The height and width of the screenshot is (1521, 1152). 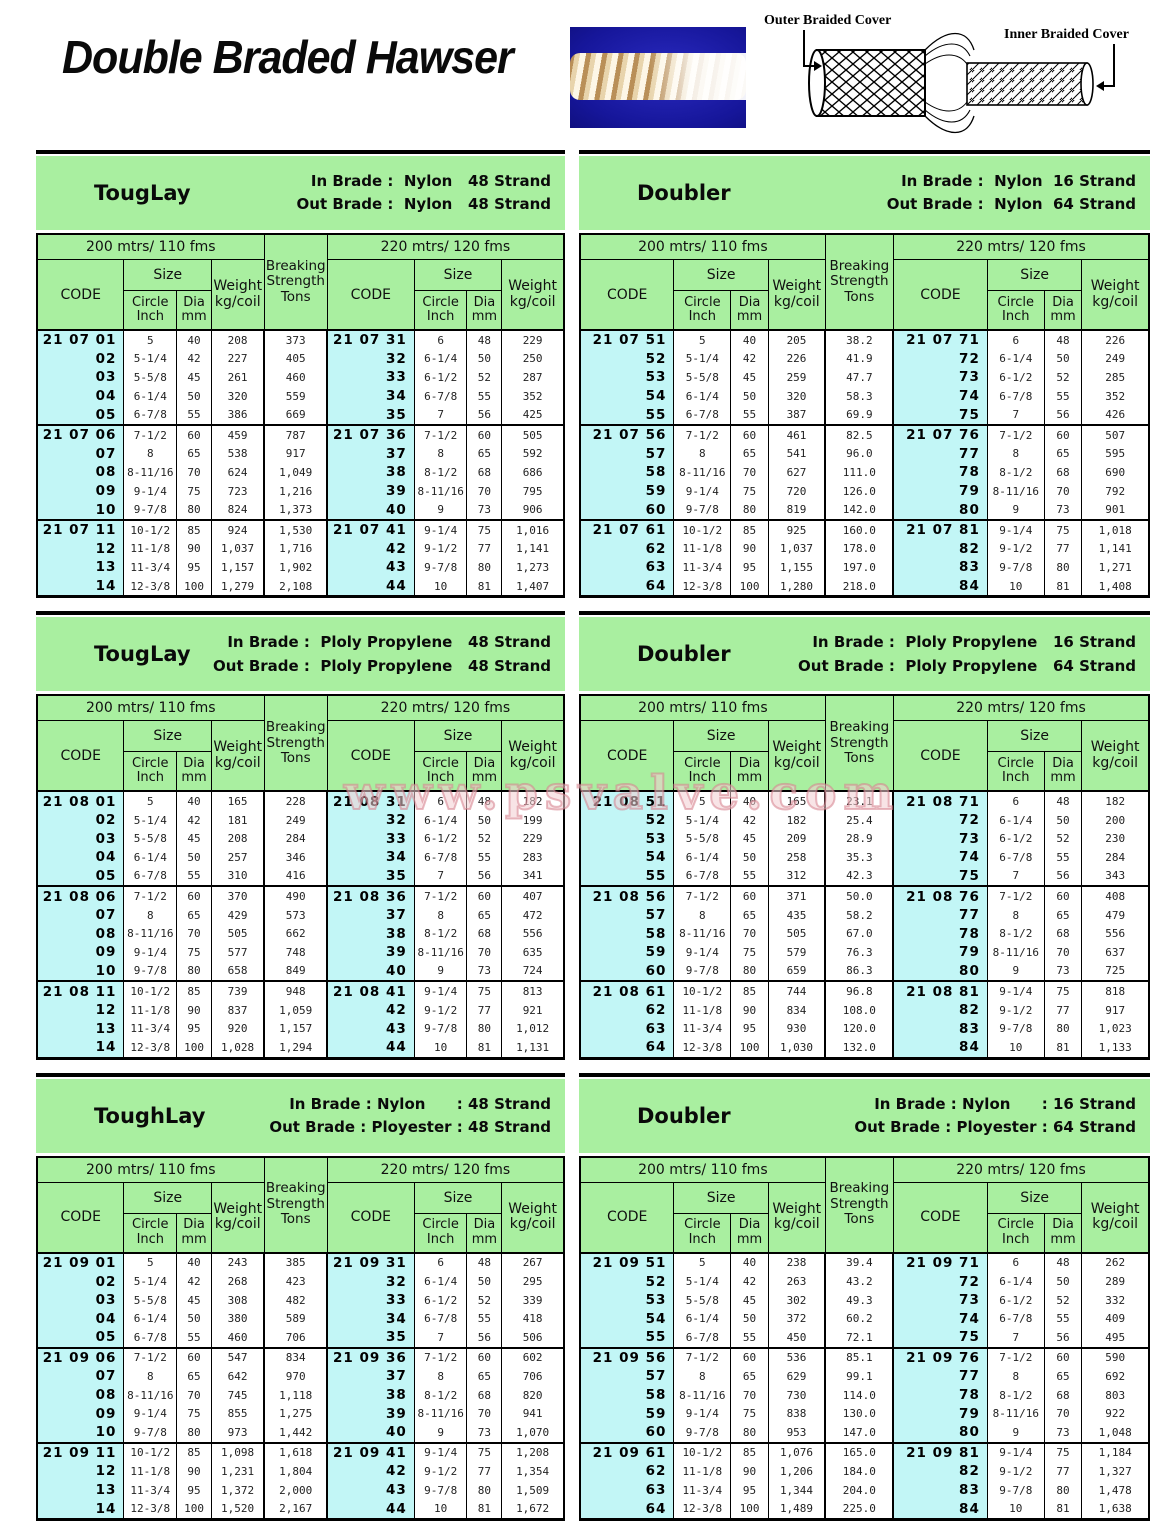 I want to click on breaking-strength-value: 165.0, so click(x=859, y=1452).